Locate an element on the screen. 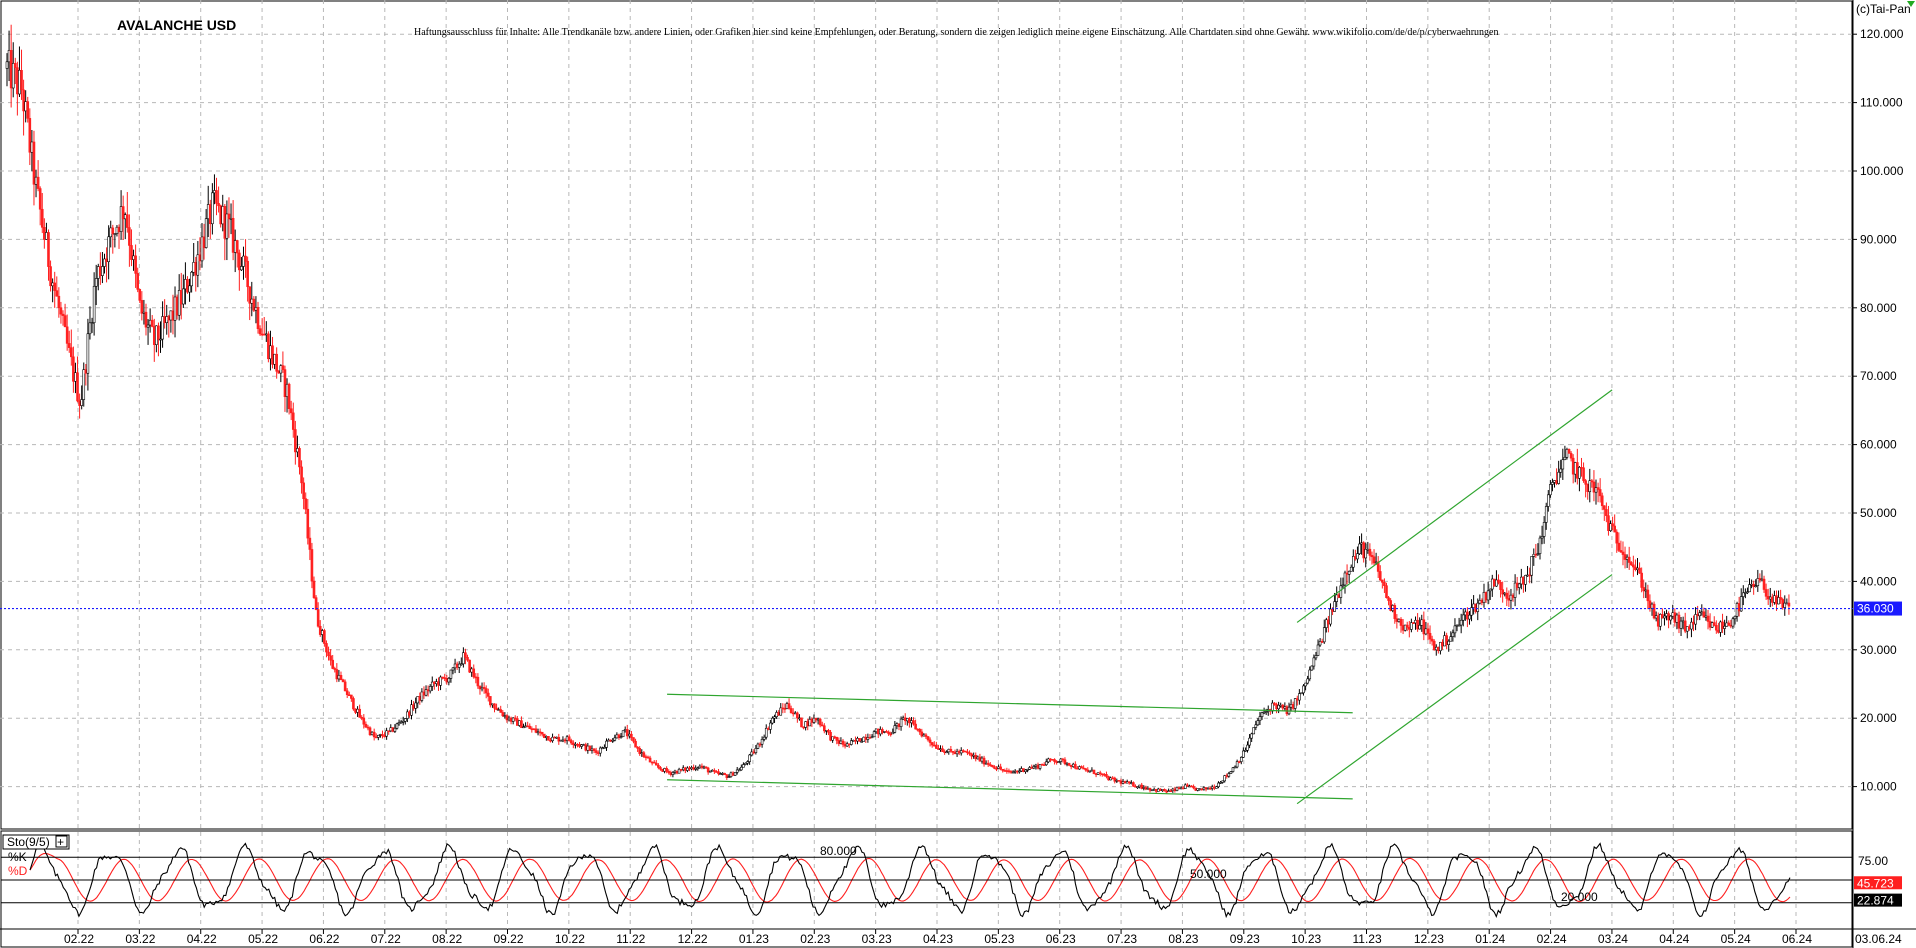 The height and width of the screenshot is (948, 1916). plus-icon: + is located at coordinates (60, 842).